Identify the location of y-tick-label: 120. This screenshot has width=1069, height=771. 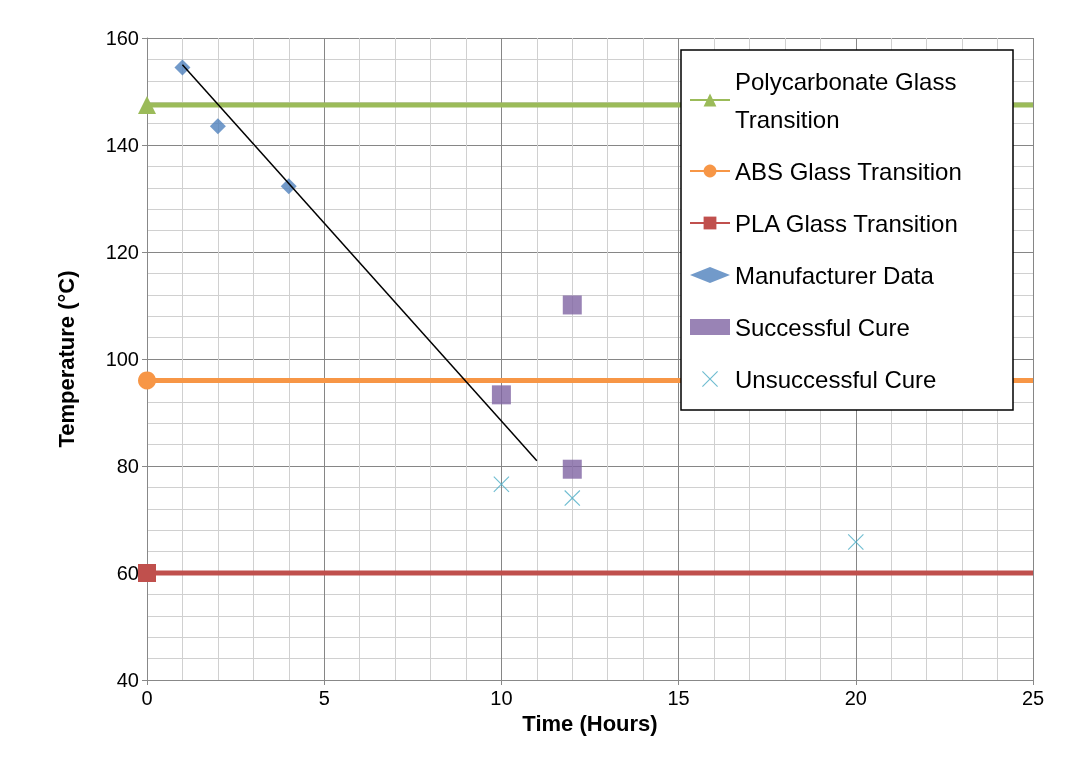
(122, 252).